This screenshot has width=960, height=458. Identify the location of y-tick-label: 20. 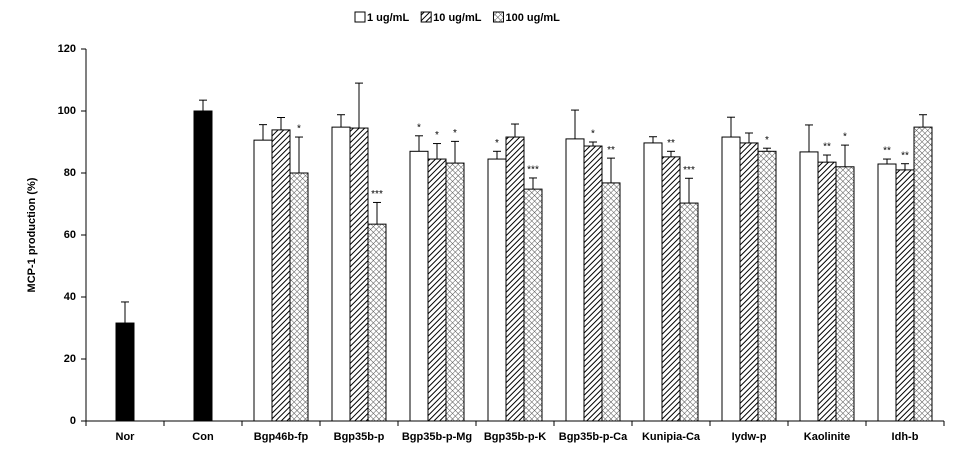
(70, 359).